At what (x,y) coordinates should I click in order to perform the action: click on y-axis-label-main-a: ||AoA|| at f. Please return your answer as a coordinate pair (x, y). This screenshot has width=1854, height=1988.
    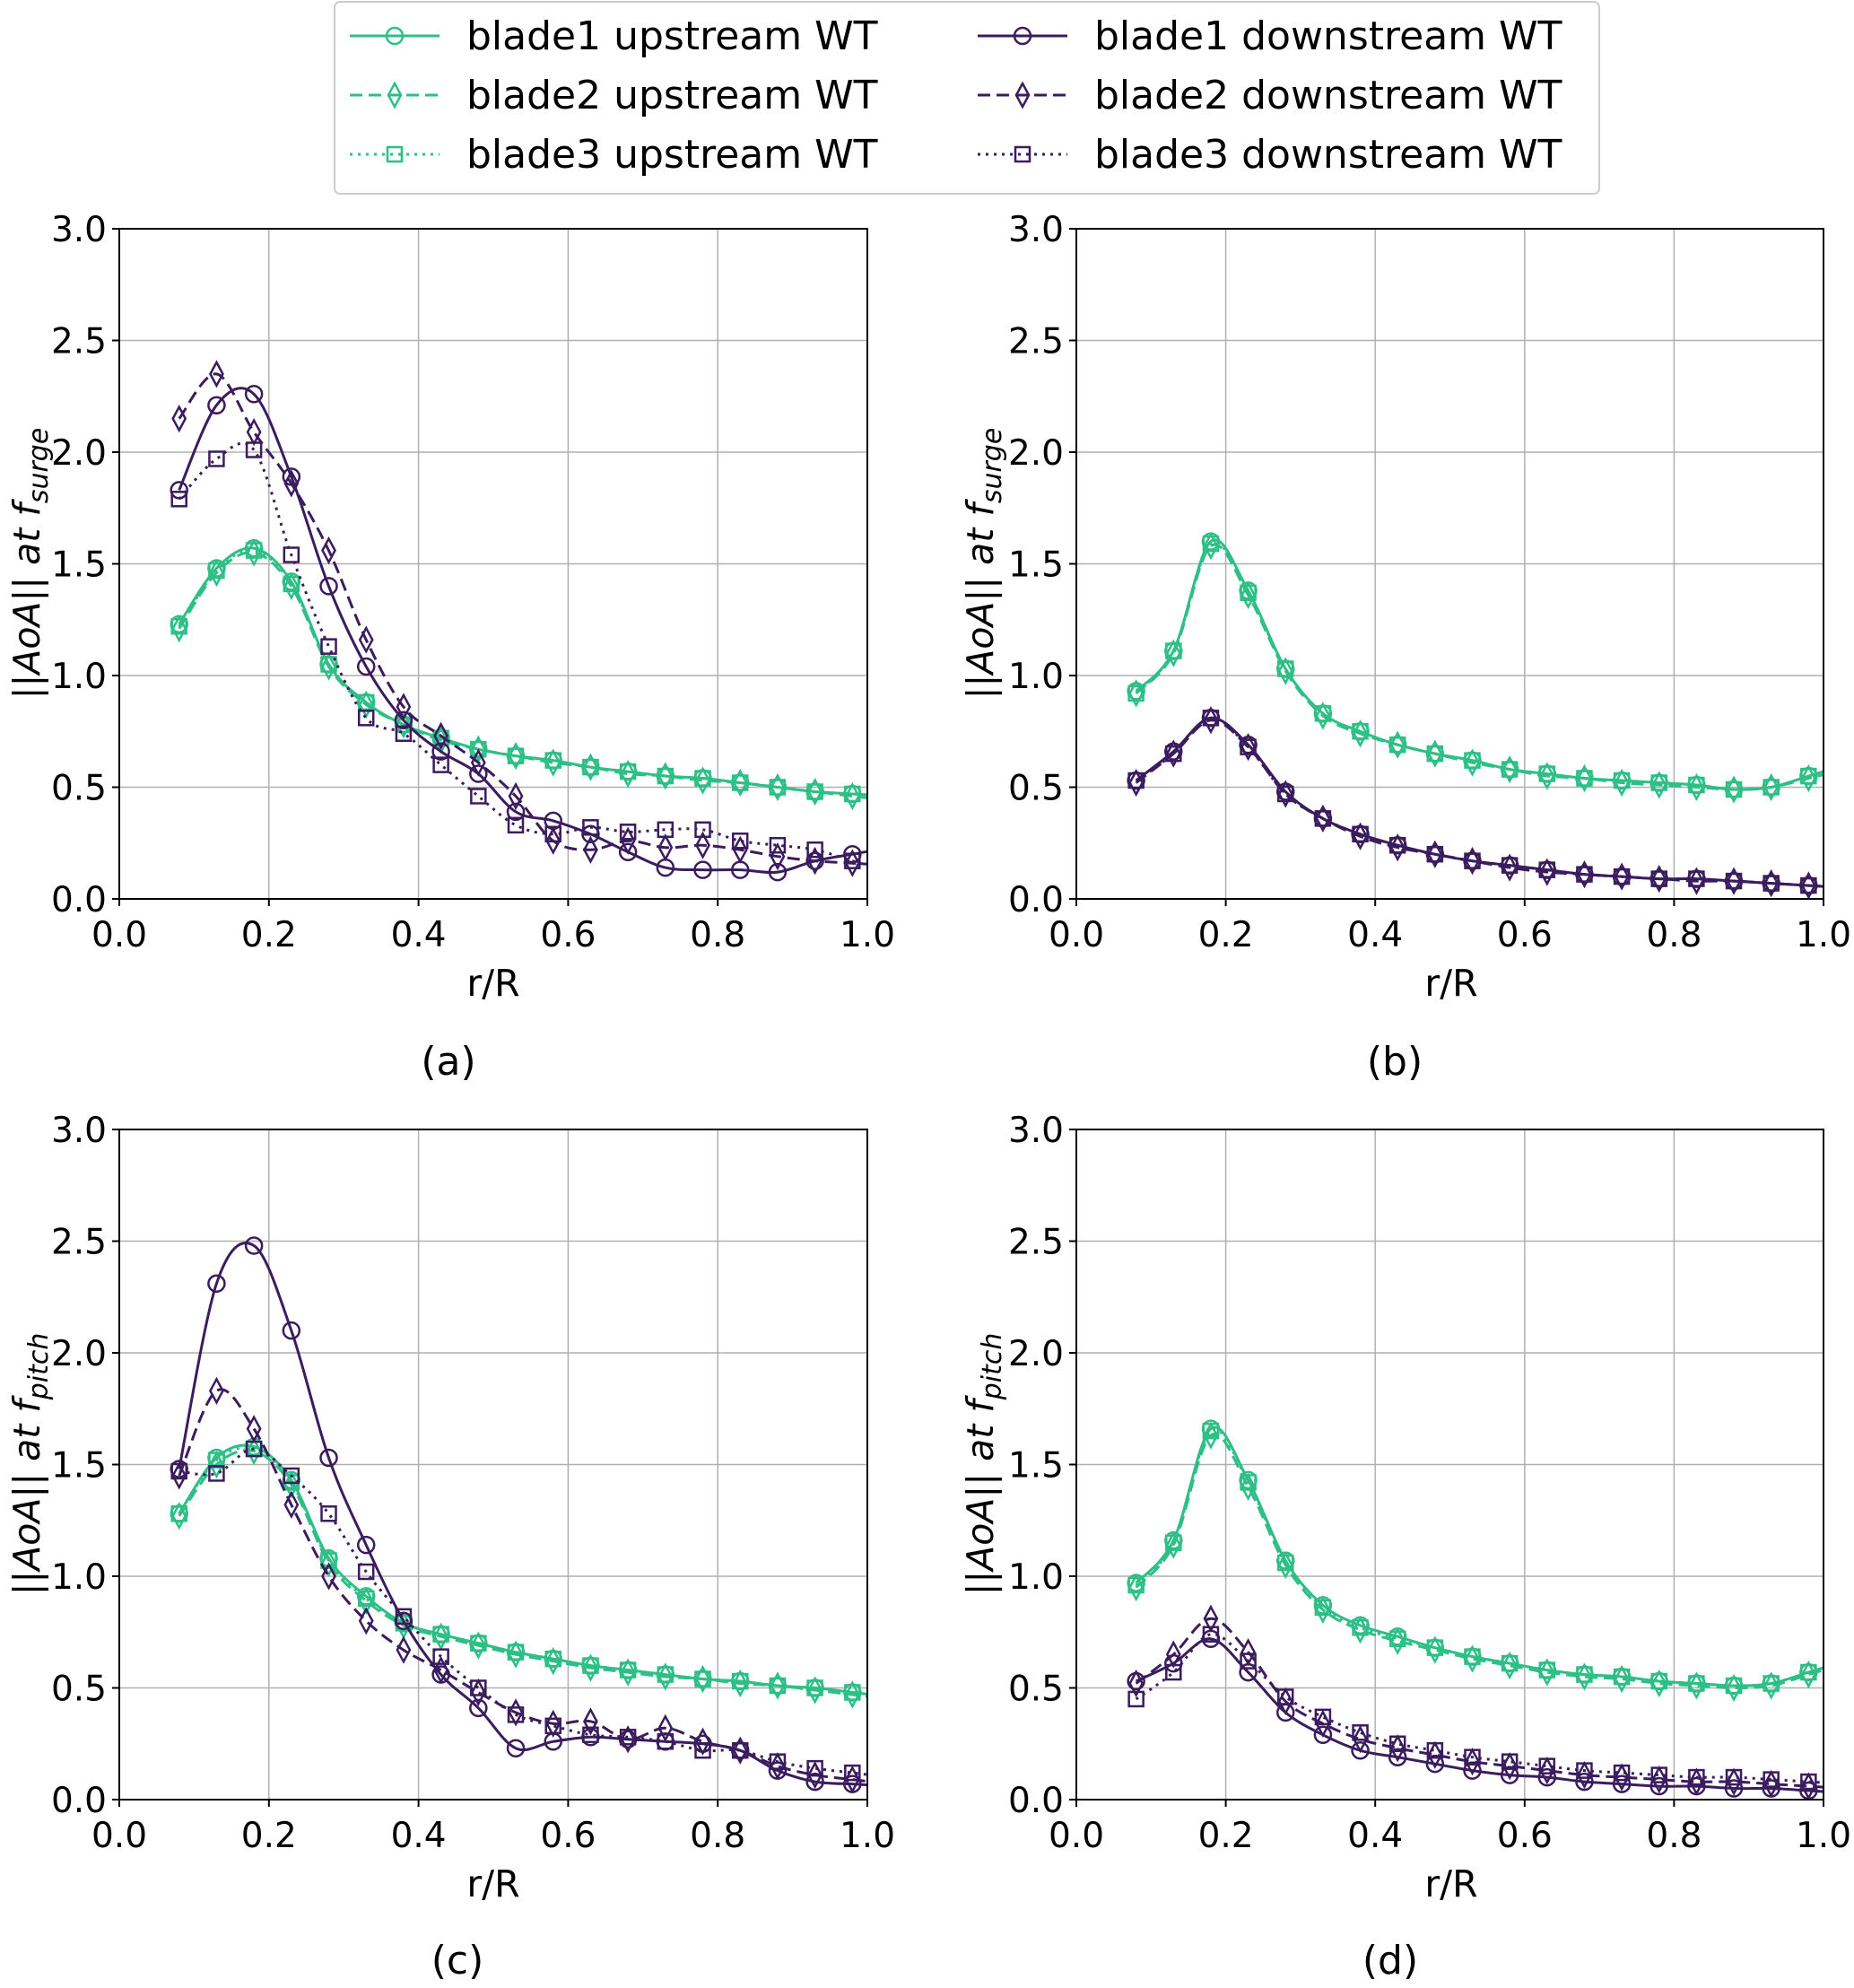
    Looking at the image, I should click on (26, 599).